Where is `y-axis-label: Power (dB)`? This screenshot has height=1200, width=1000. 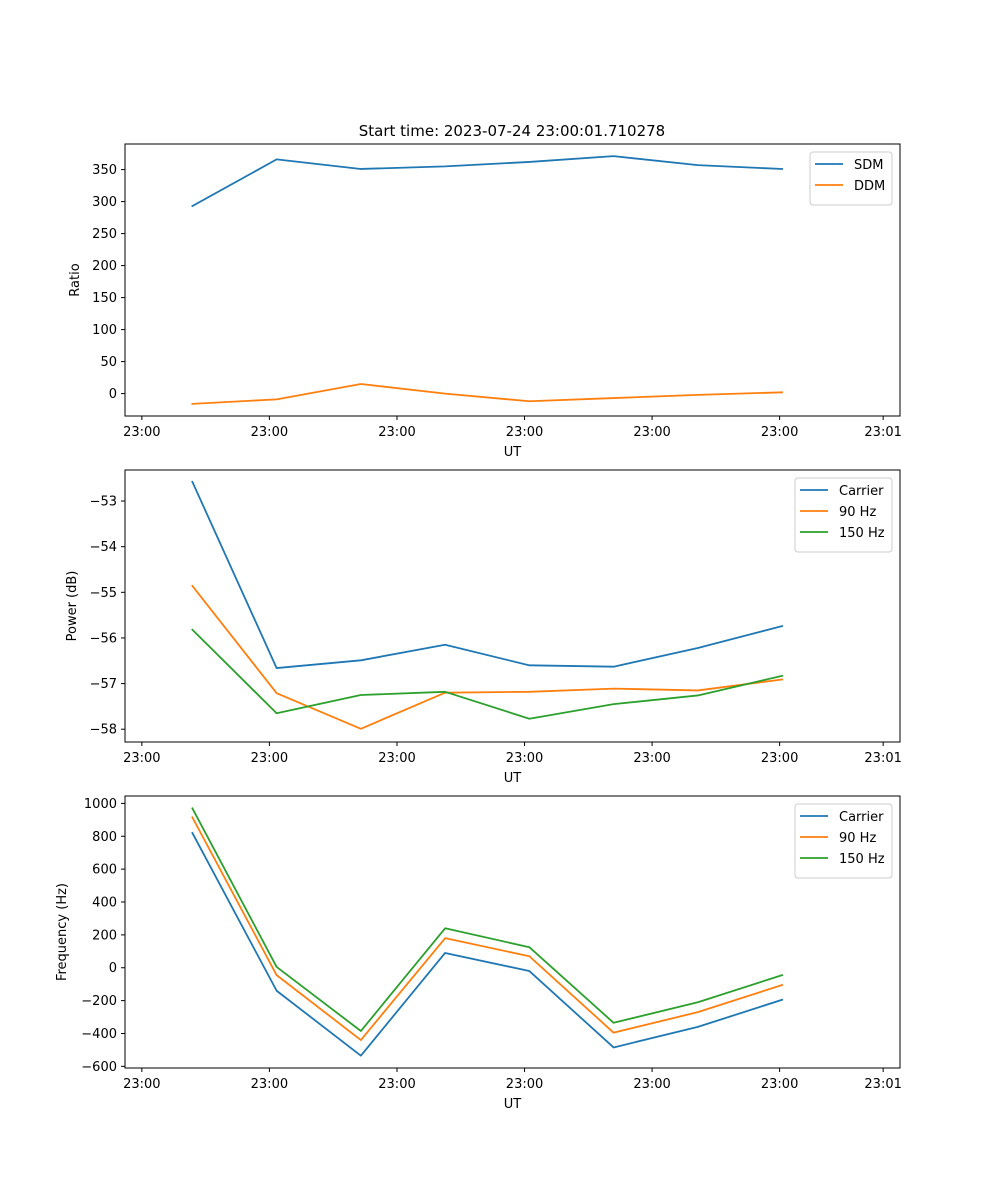 y-axis-label: Power (dB) is located at coordinates (72, 606).